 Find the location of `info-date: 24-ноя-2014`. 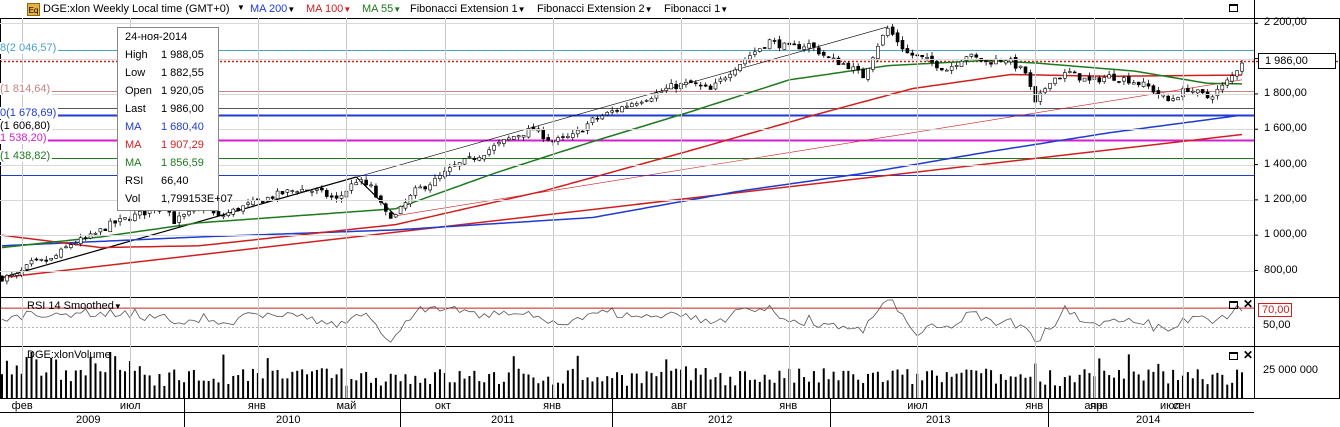

info-date: 24-ноя-2014 is located at coordinates (156, 37).